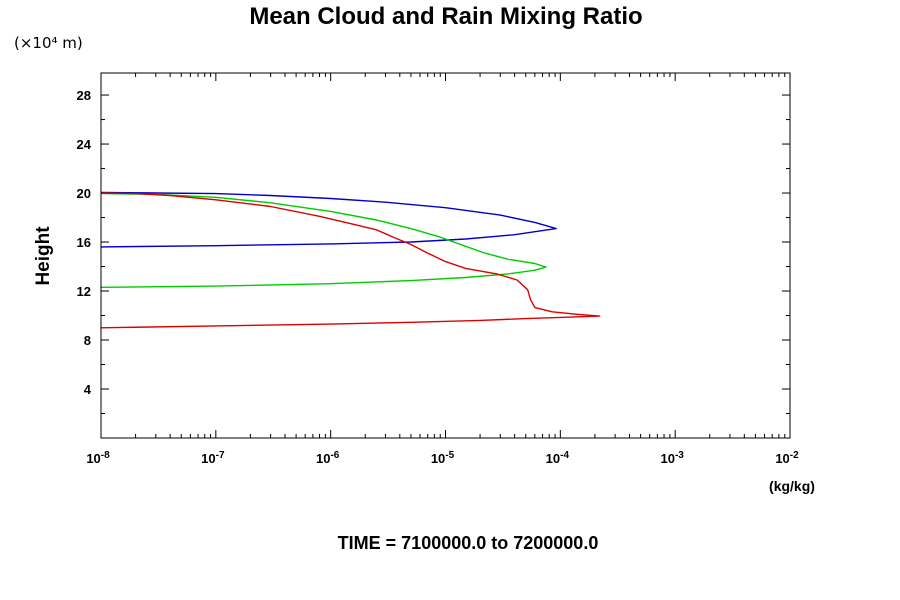 Image resolution: width=900 pixels, height=600 pixels. Describe the element at coordinates (84, 95) in the screenshot. I see `y-tick-label: 28` at that location.